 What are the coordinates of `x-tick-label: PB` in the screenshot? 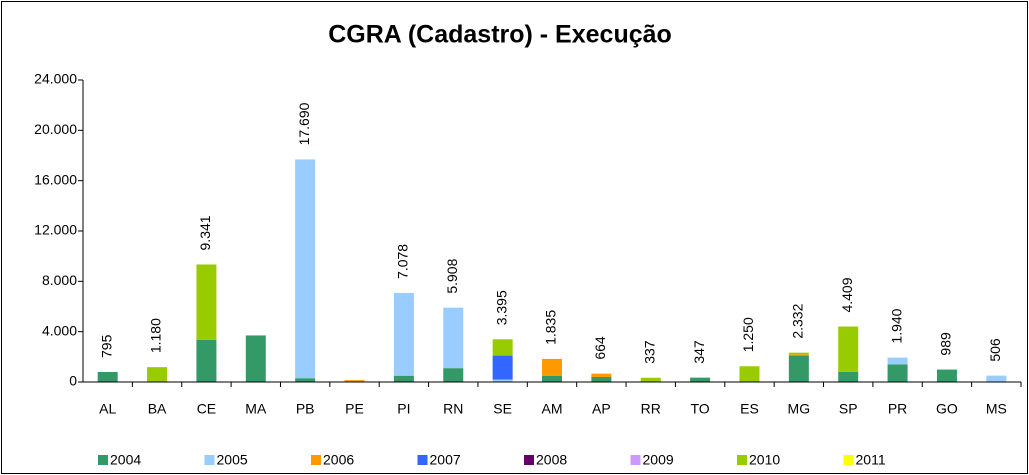 It's located at (305, 409).